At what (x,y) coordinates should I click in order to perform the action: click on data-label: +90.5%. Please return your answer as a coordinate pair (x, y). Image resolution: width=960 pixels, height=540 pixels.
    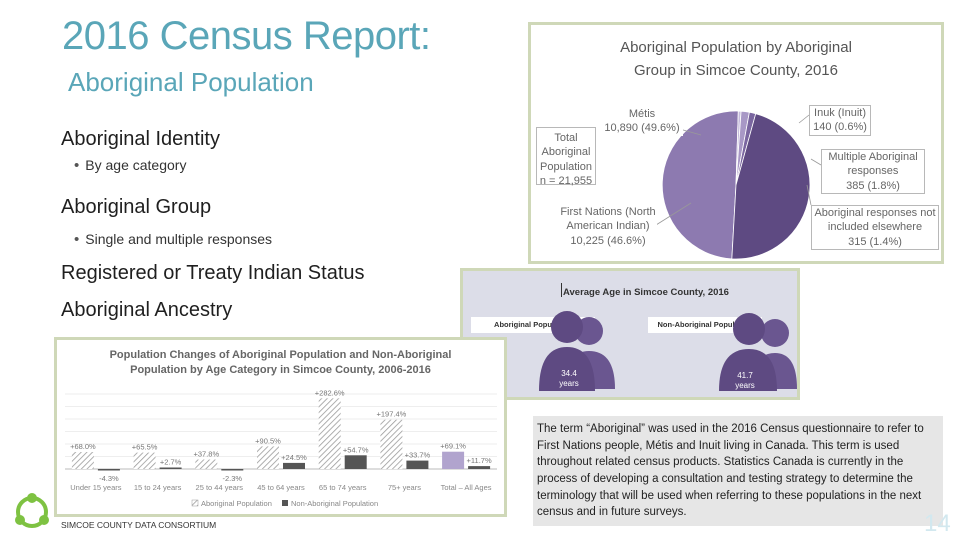
    Looking at the image, I should click on (268, 440).